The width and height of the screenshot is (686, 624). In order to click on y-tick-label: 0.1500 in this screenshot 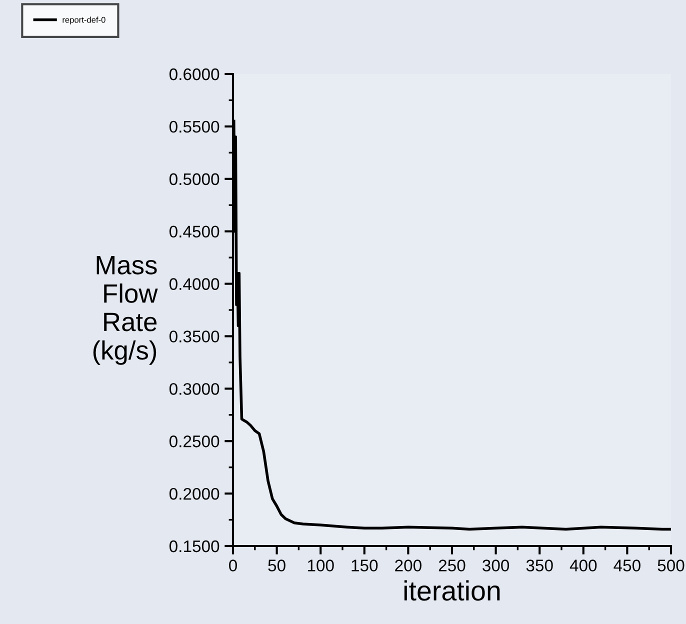, I will do `click(194, 546)`.